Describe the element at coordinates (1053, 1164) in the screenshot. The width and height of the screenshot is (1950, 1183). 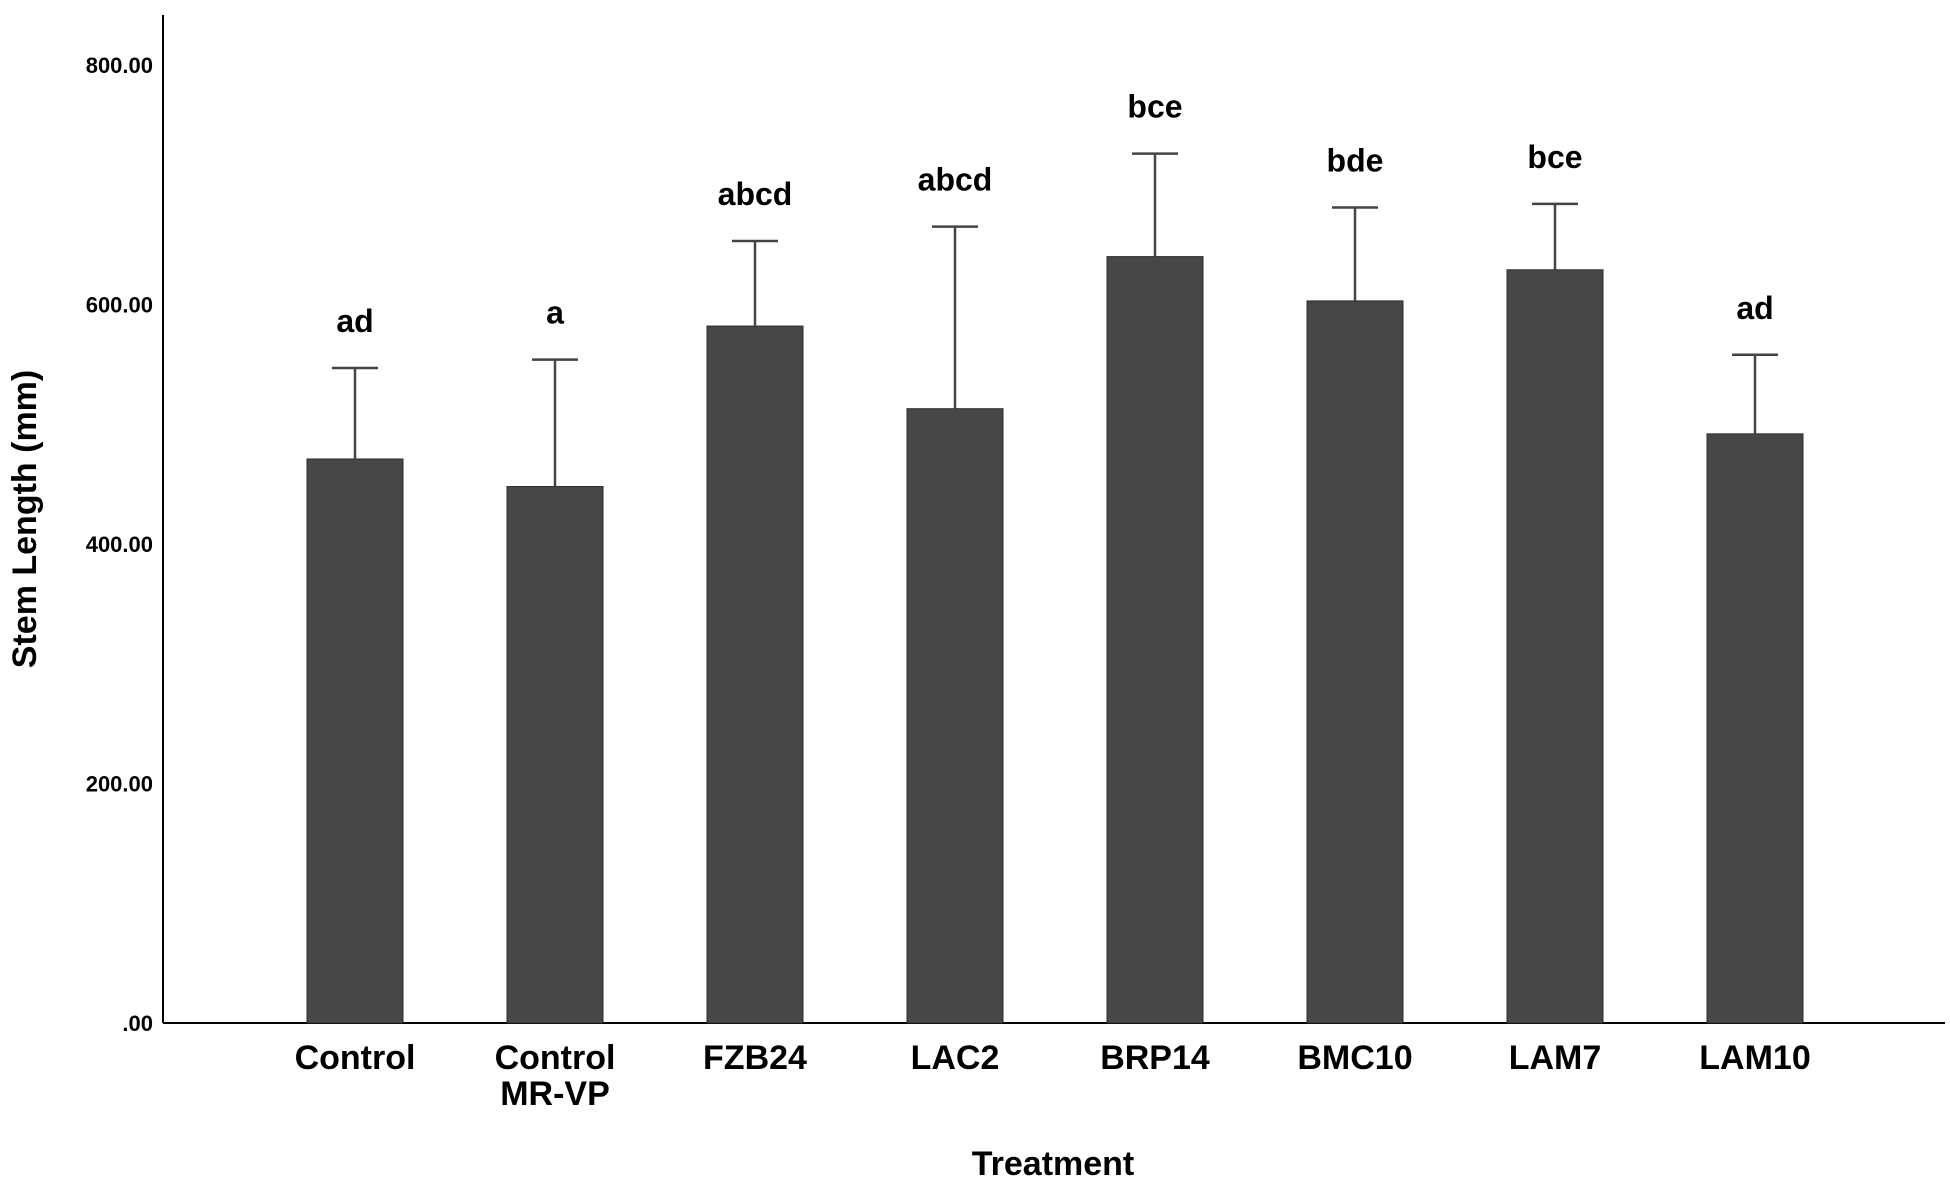
I see `x-axis-title: Treatment` at that location.